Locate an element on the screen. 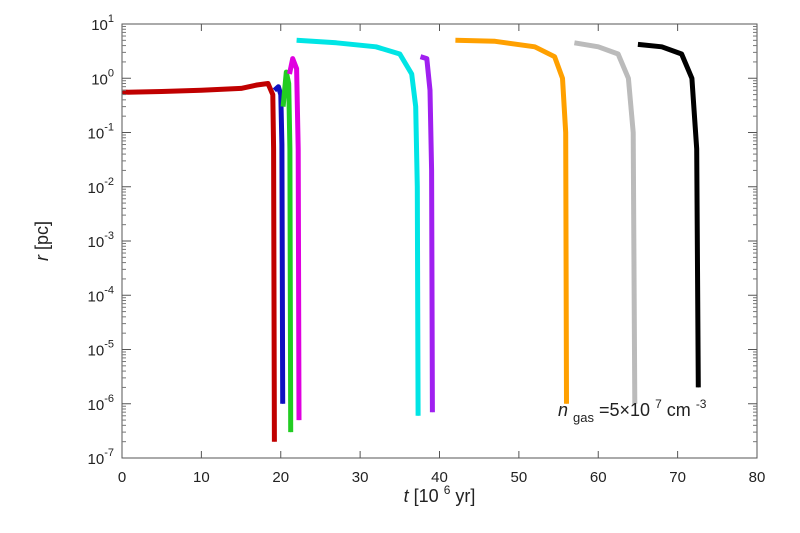 This screenshot has width=800, height=533. x-tick-label: 30 is located at coordinates (360, 477).